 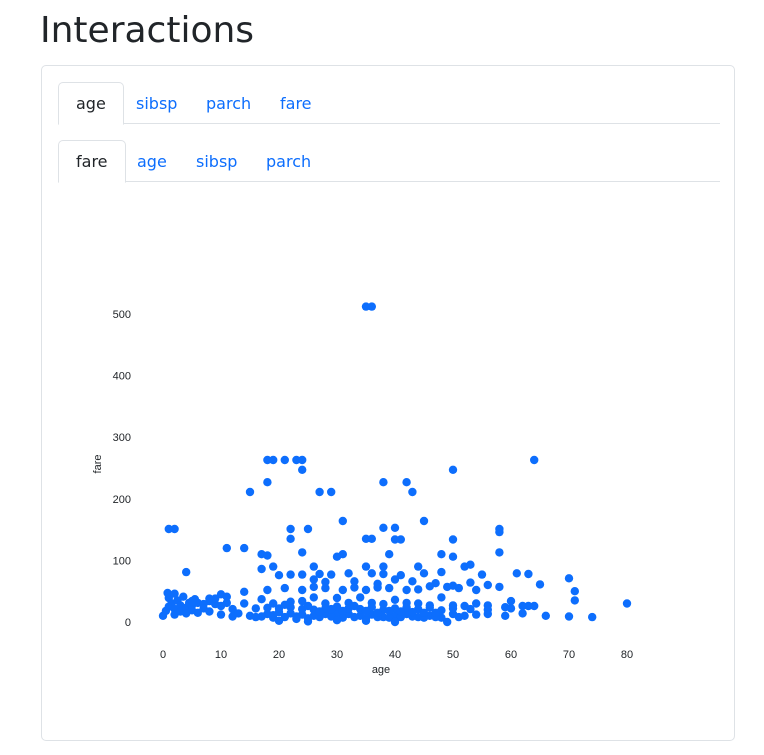 What do you see at coordinates (122, 561) in the screenshot?
I see `y-tick-label: 100` at bounding box center [122, 561].